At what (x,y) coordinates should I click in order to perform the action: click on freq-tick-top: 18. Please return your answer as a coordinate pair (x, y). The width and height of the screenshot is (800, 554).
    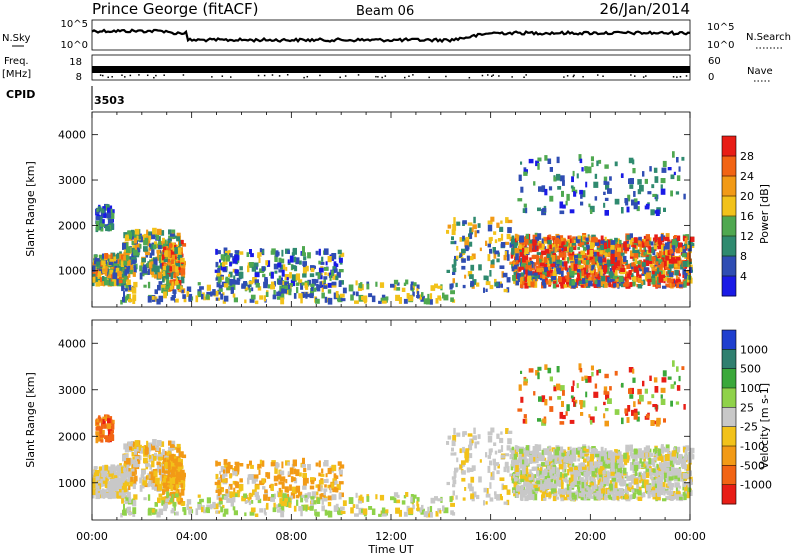
    Looking at the image, I should click on (75, 62).